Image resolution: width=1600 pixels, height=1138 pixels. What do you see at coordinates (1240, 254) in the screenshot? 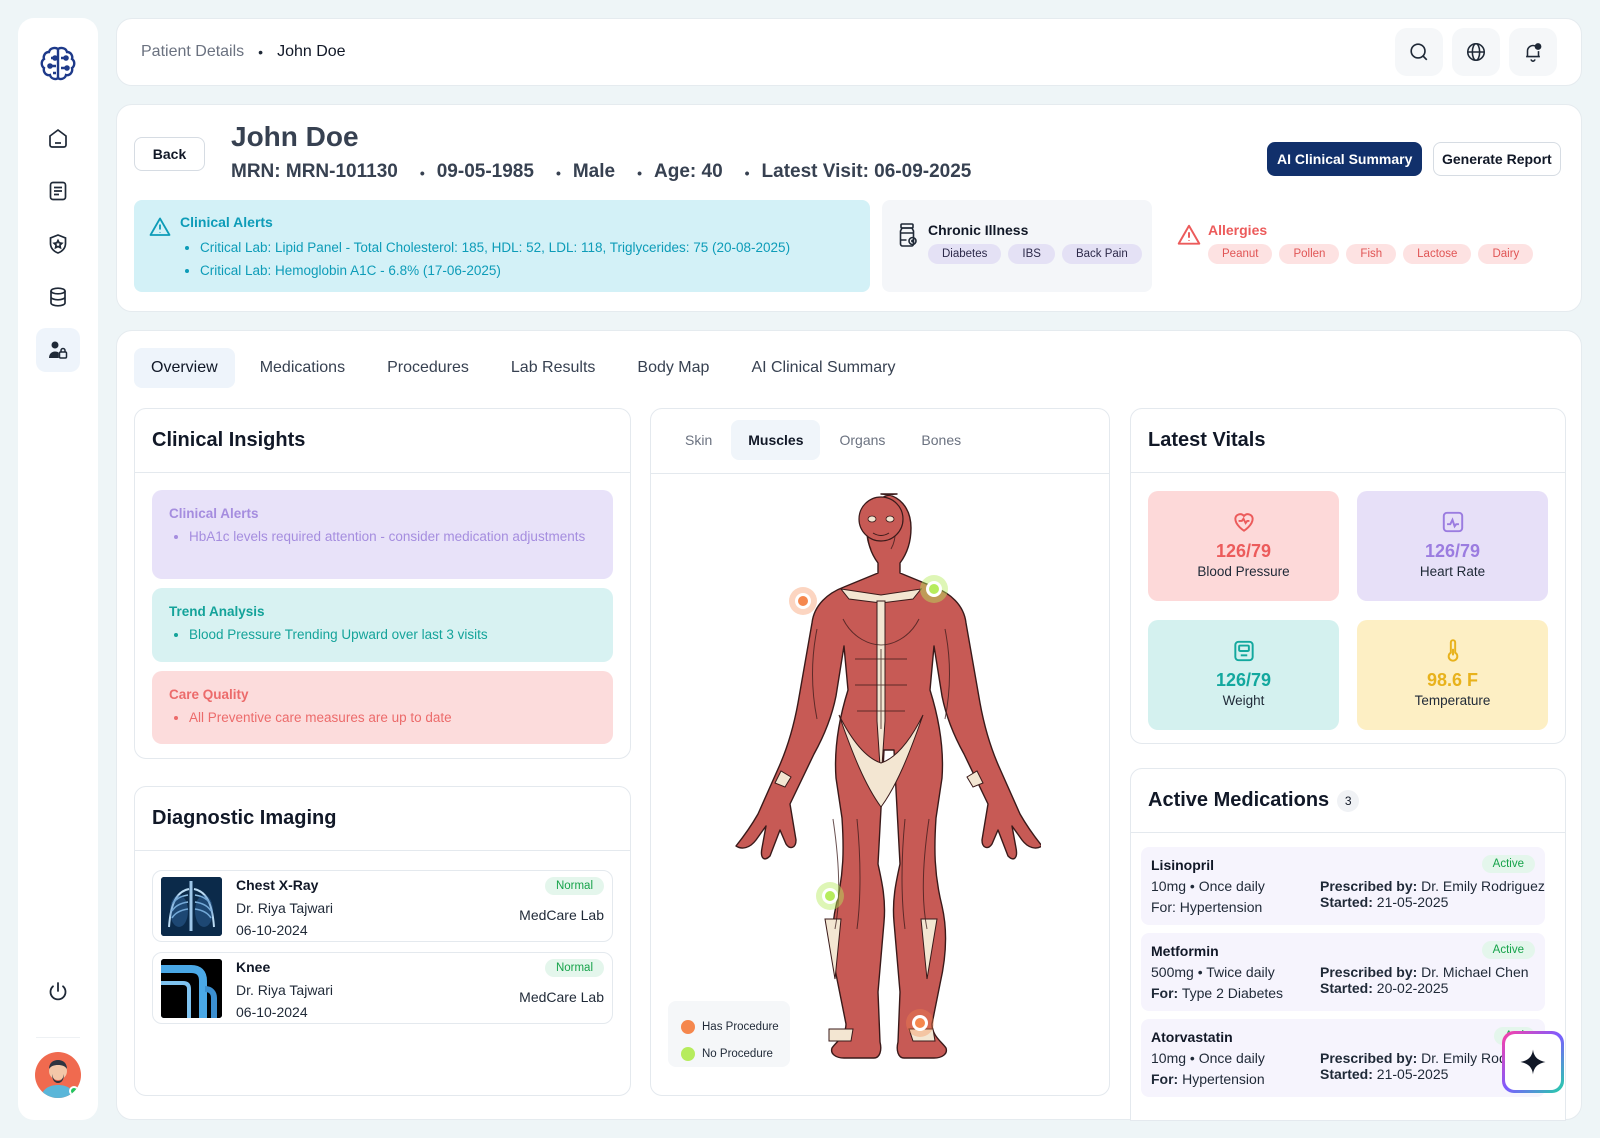
I see `allergy-chip: Peanut` at bounding box center [1240, 254].